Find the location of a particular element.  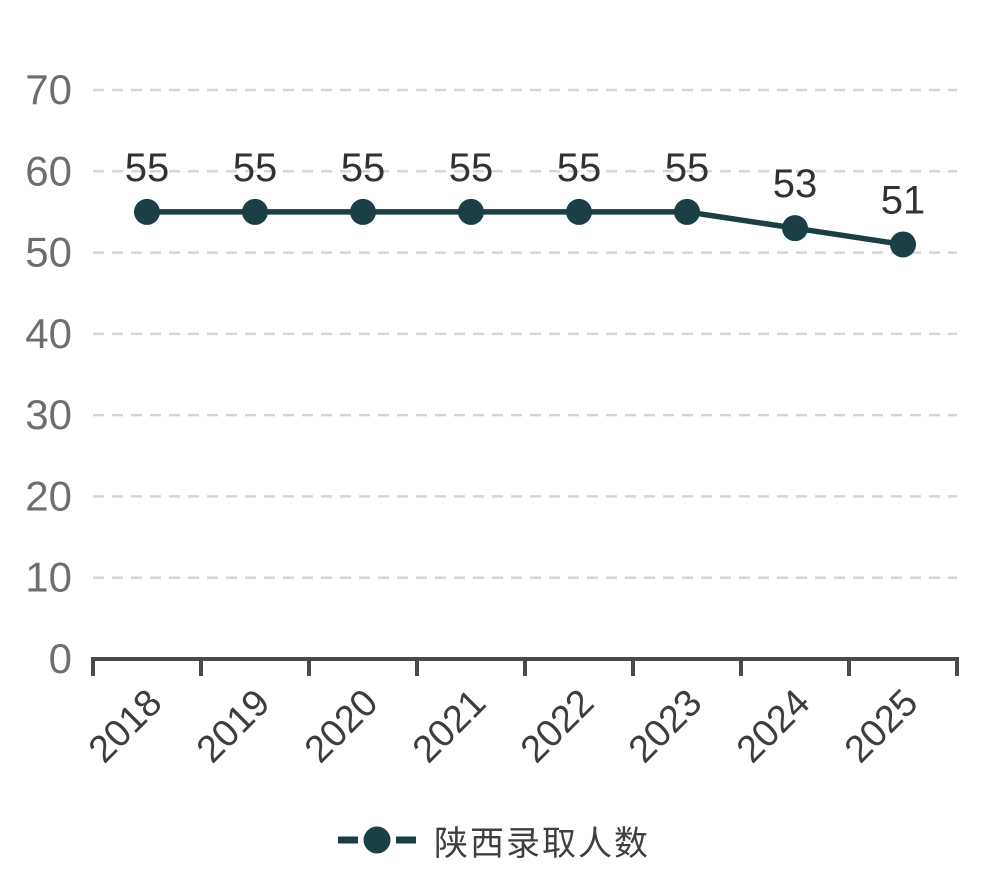

y-axis-tick-label: 40 is located at coordinates (48, 333).